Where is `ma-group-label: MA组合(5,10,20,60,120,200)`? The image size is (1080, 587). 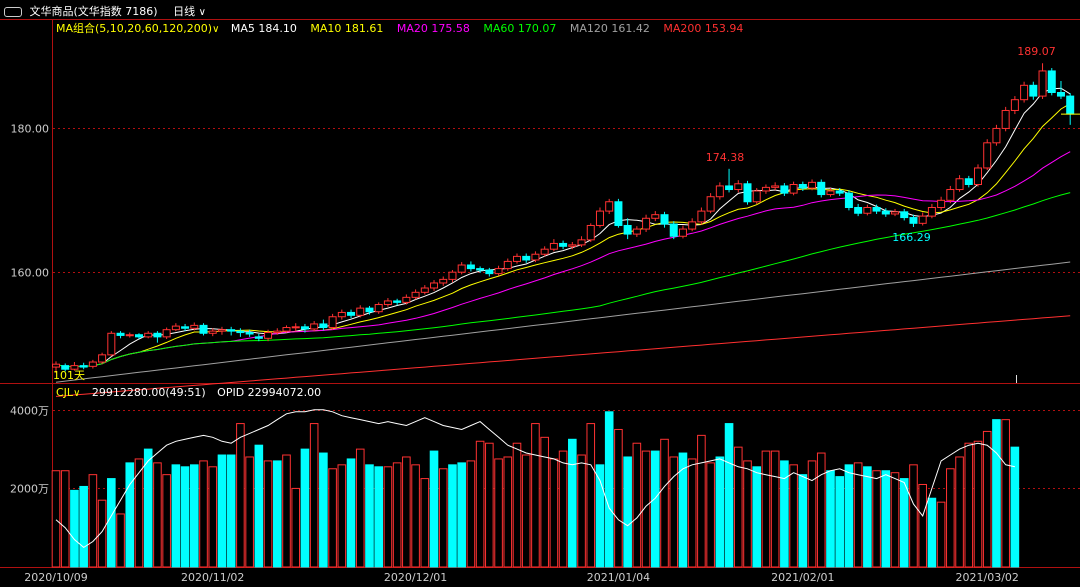
ma-group-label: MA组合(5,10,20,60,120,200) is located at coordinates (134, 28).